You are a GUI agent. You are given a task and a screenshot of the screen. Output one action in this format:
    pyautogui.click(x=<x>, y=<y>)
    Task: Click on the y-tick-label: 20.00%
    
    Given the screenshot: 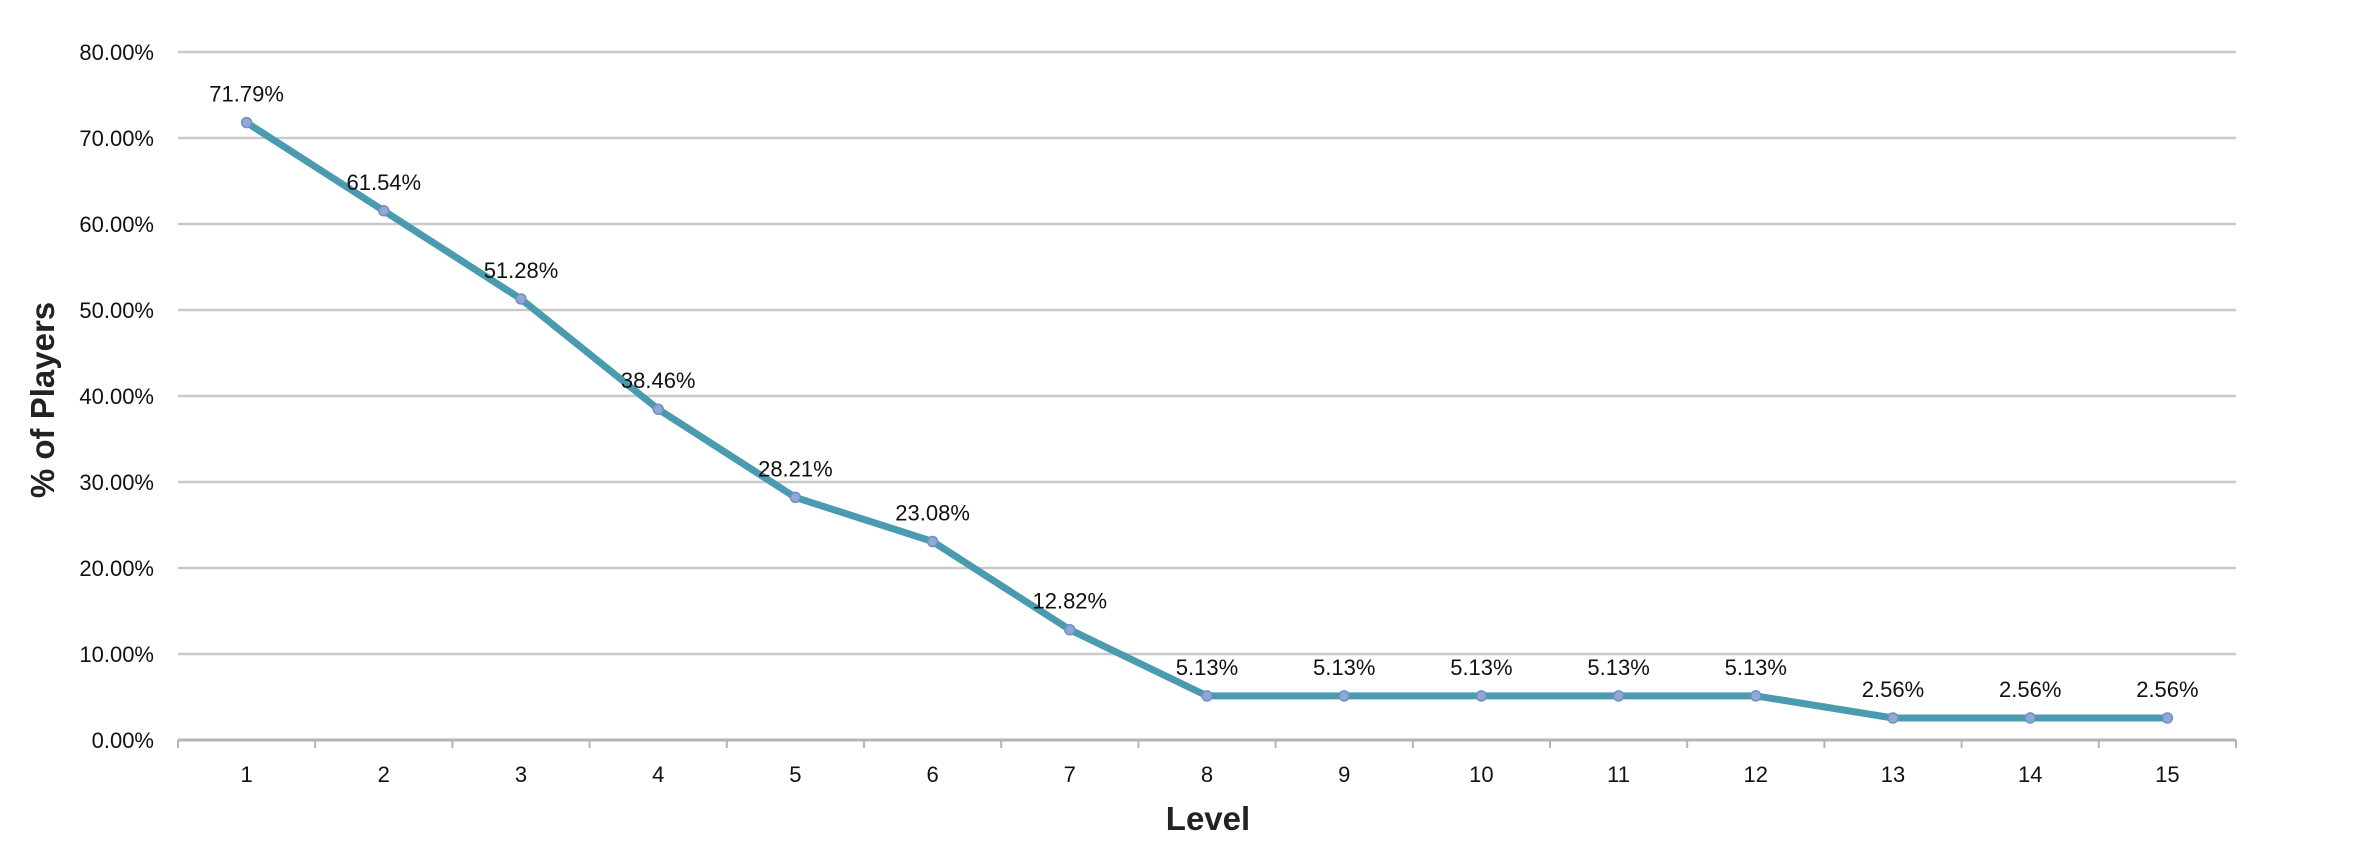 What is the action you would take?
    pyautogui.click(x=116, y=568)
    